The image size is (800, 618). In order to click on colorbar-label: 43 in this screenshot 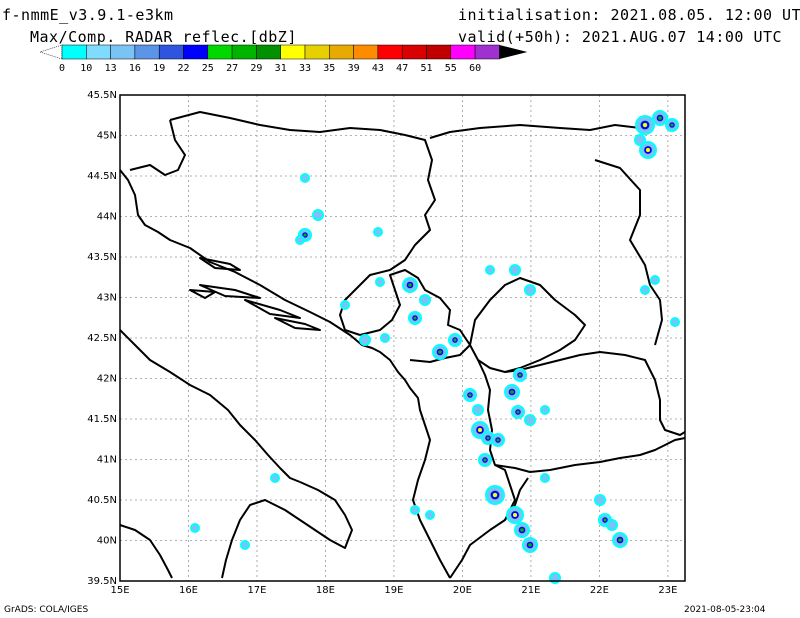, I will do `click(378, 68)`.